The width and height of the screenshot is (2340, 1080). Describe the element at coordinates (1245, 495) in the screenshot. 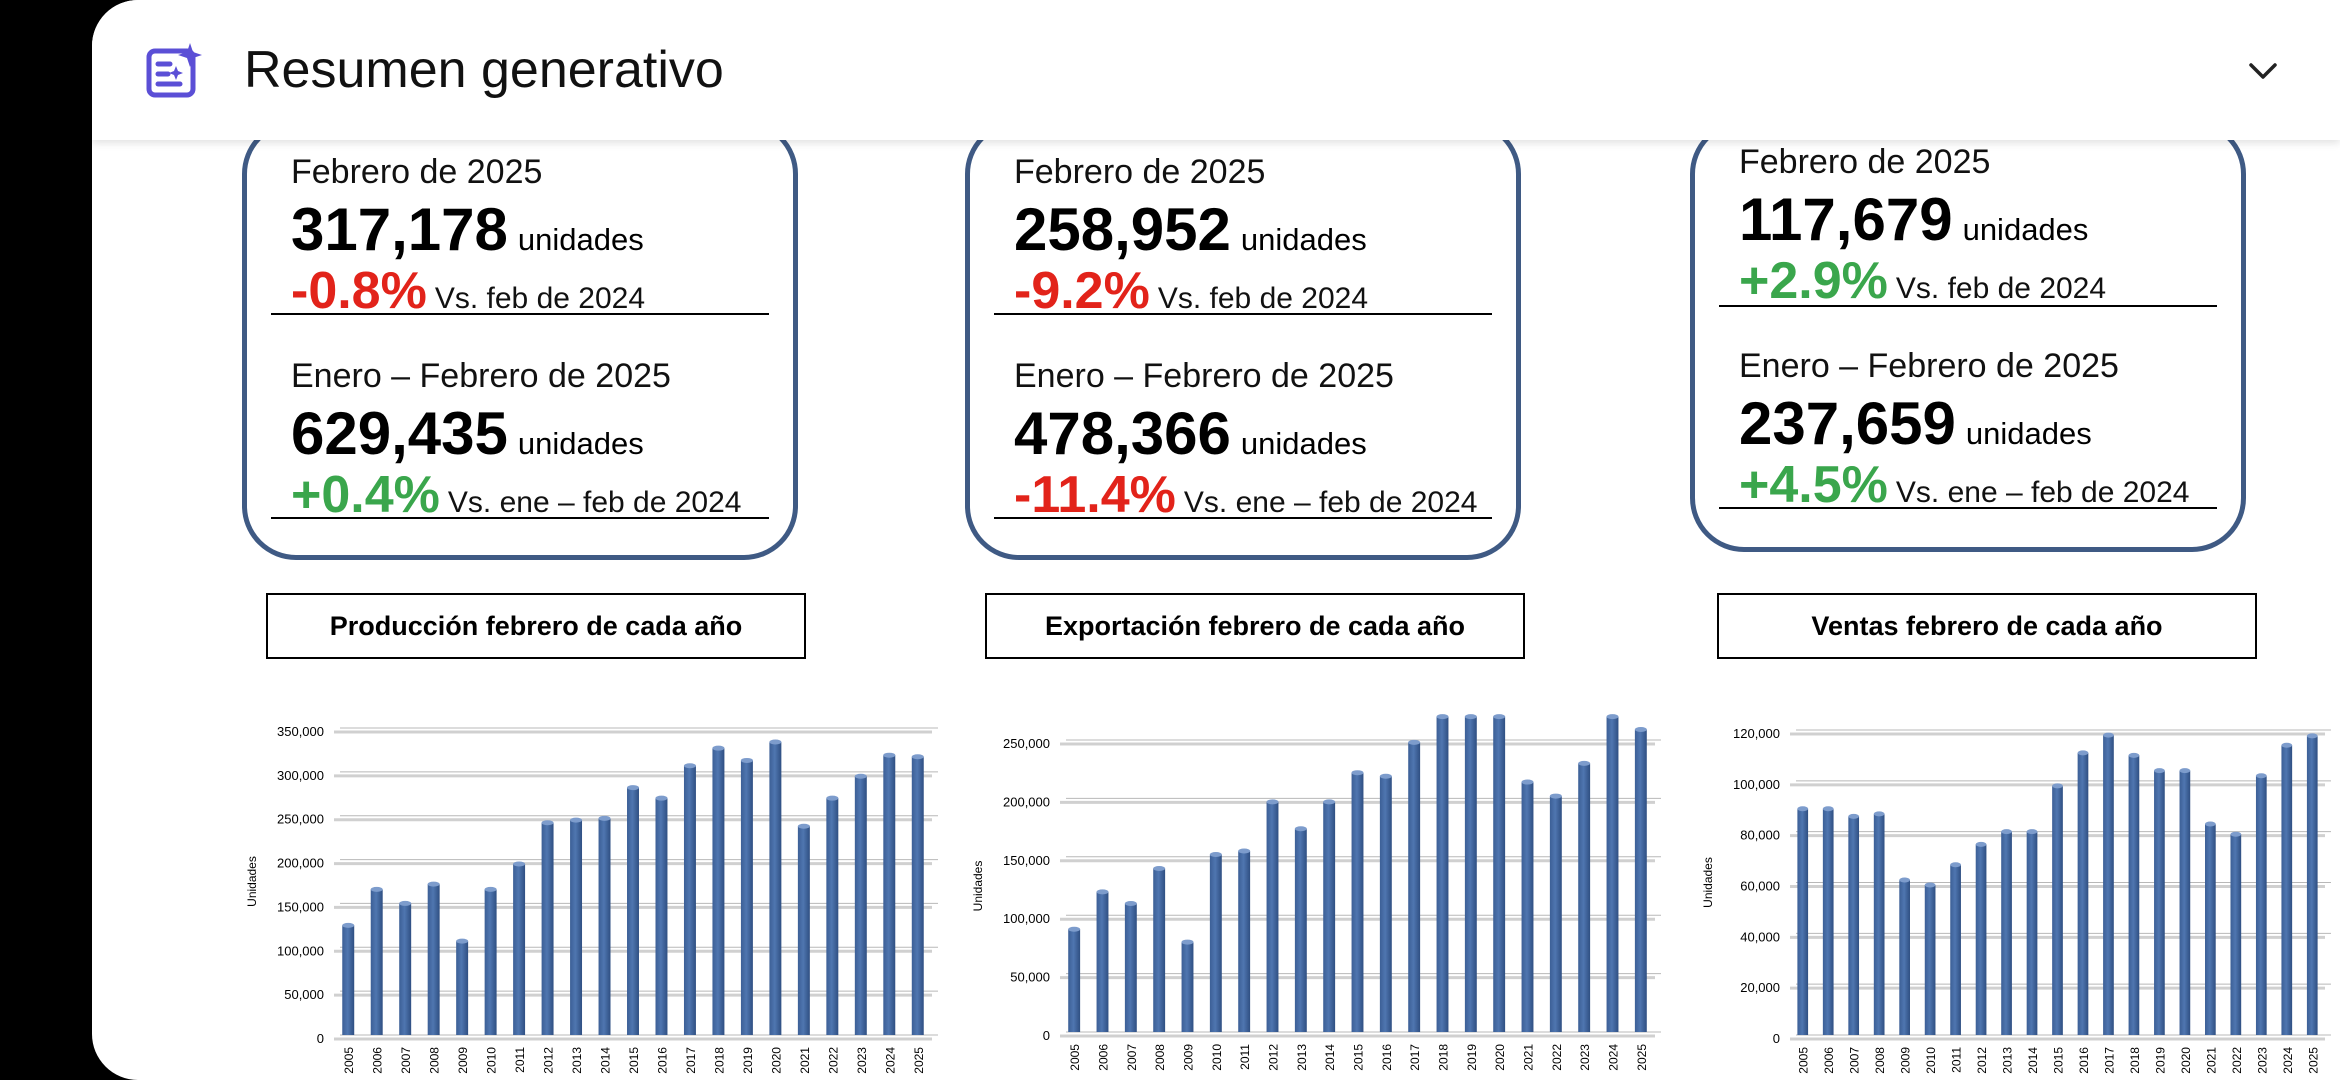

I see `ytd-change: -11.4% Vs. ene – feb de 2024` at that location.